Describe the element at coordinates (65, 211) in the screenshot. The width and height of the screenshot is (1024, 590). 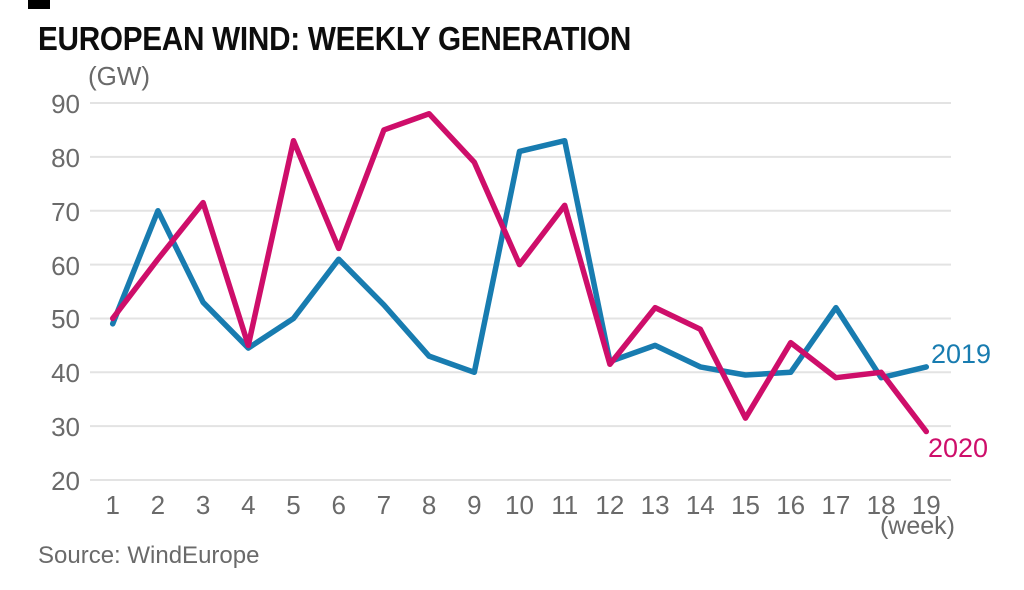
I see `y-tick-label-70: 70` at that location.